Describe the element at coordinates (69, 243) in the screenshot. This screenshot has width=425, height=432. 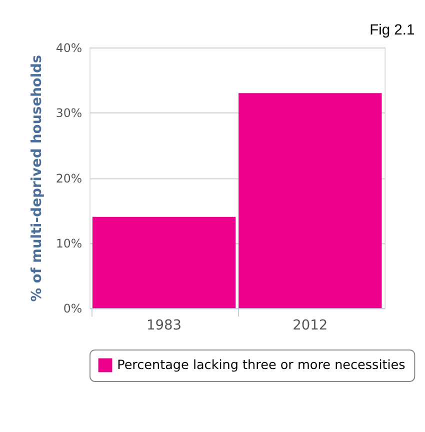
I see `y-tick-label: 10%` at that location.